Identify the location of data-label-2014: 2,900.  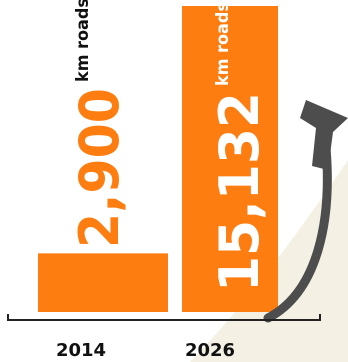
(99, 168).